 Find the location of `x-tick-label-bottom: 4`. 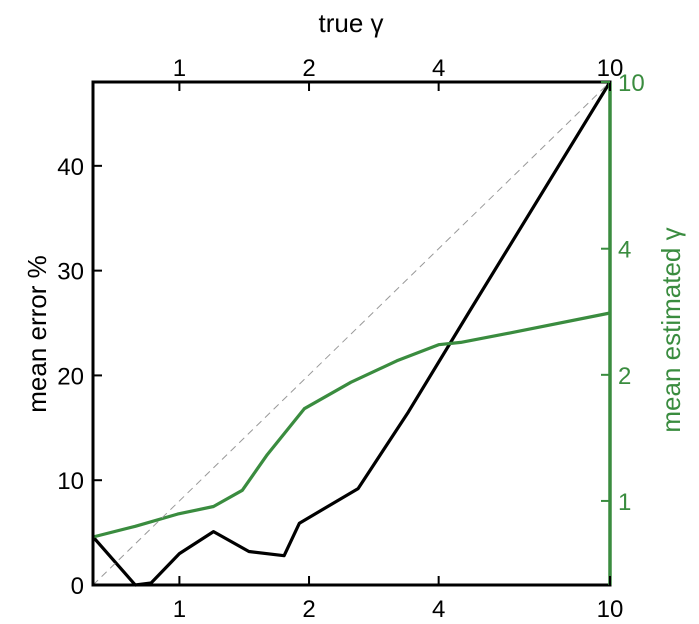

x-tick-label-bottom: 4 is located at coordinates (438, 609).